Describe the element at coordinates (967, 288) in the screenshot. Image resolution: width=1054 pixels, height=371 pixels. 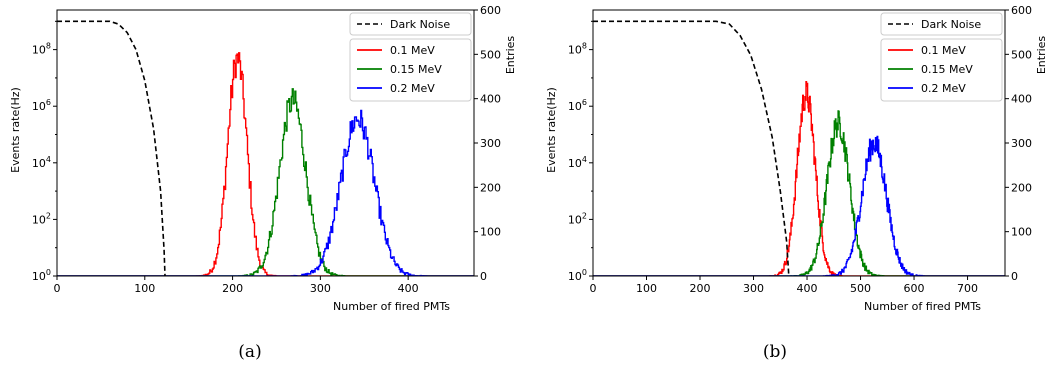
I see `x-tick-label: 700` at that location.